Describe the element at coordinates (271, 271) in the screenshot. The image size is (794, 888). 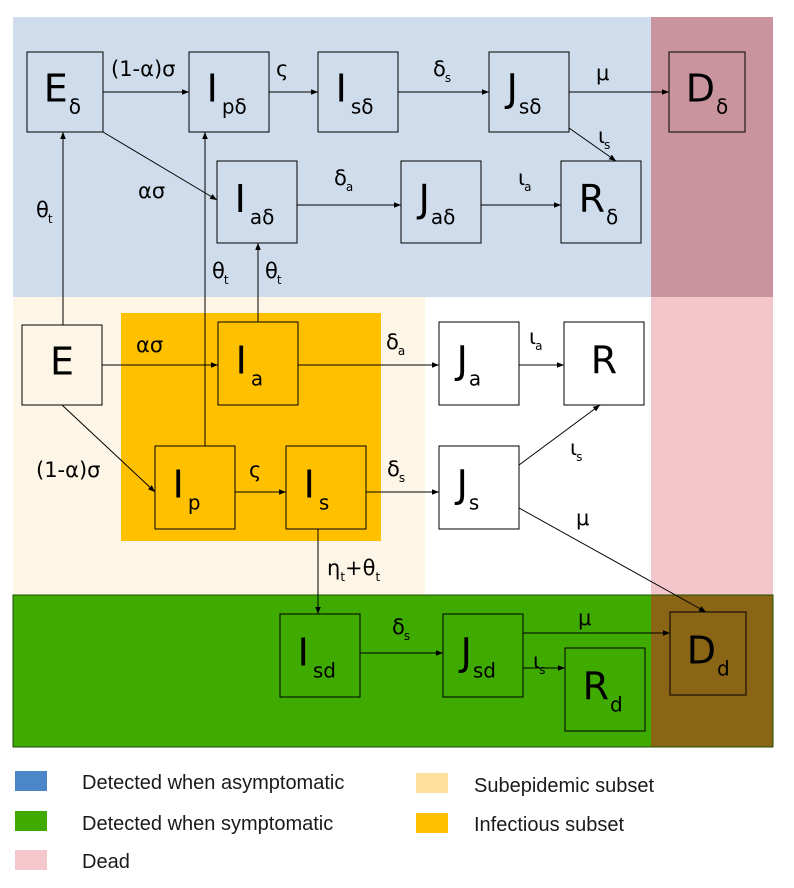
I see `edge-label-text: θ` at that location.